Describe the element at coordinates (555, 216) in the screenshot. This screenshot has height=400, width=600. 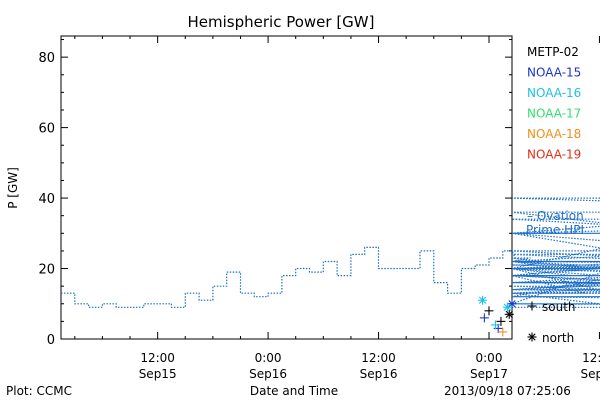
I see `ovation-legend-label-1: – Ovation` at that location.